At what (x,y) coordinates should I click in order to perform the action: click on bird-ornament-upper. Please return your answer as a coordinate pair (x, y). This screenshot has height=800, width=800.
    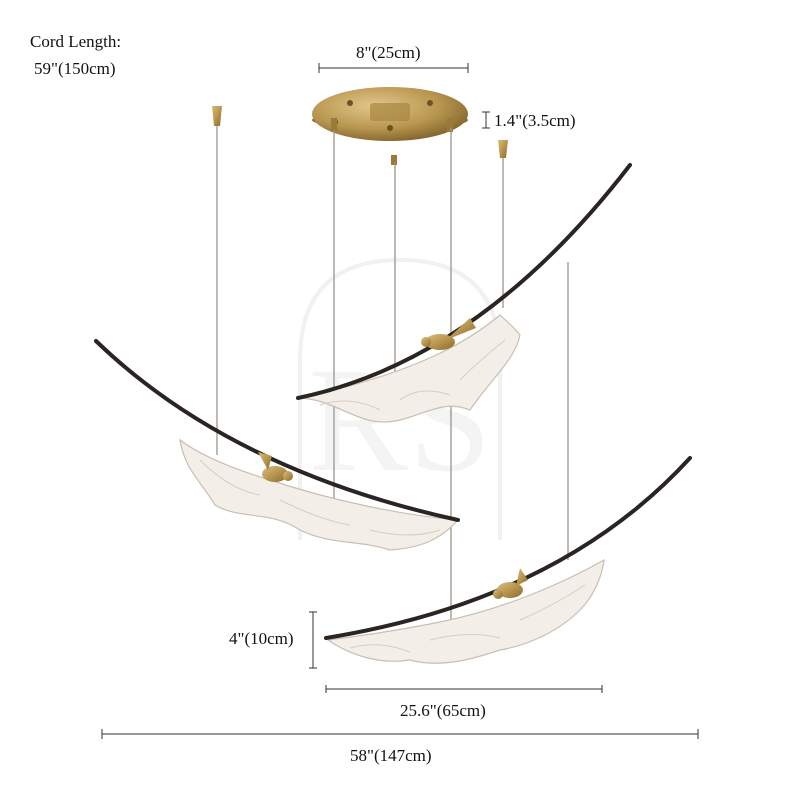
    Looking at the image, I should click on (448, 334).